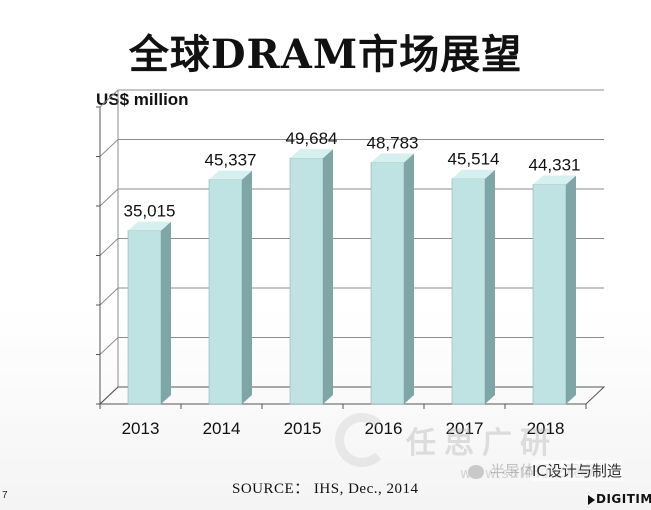 The image size is (651, 510). What do you see at coordinates (482, 443) in the screenshot?
I see `watermark-brand: 任思广研` at bounding box center [482, 443].